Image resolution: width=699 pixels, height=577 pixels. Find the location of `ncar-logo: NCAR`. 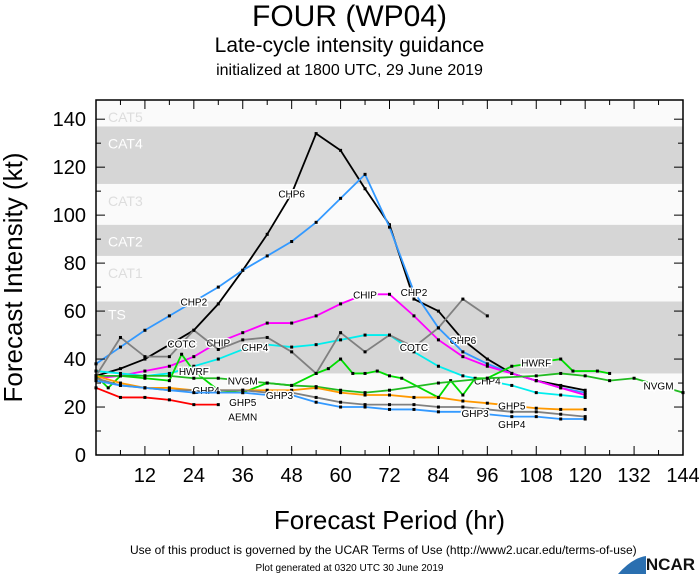

ncar-logo: NCAR is located at coordinates (656, 565).